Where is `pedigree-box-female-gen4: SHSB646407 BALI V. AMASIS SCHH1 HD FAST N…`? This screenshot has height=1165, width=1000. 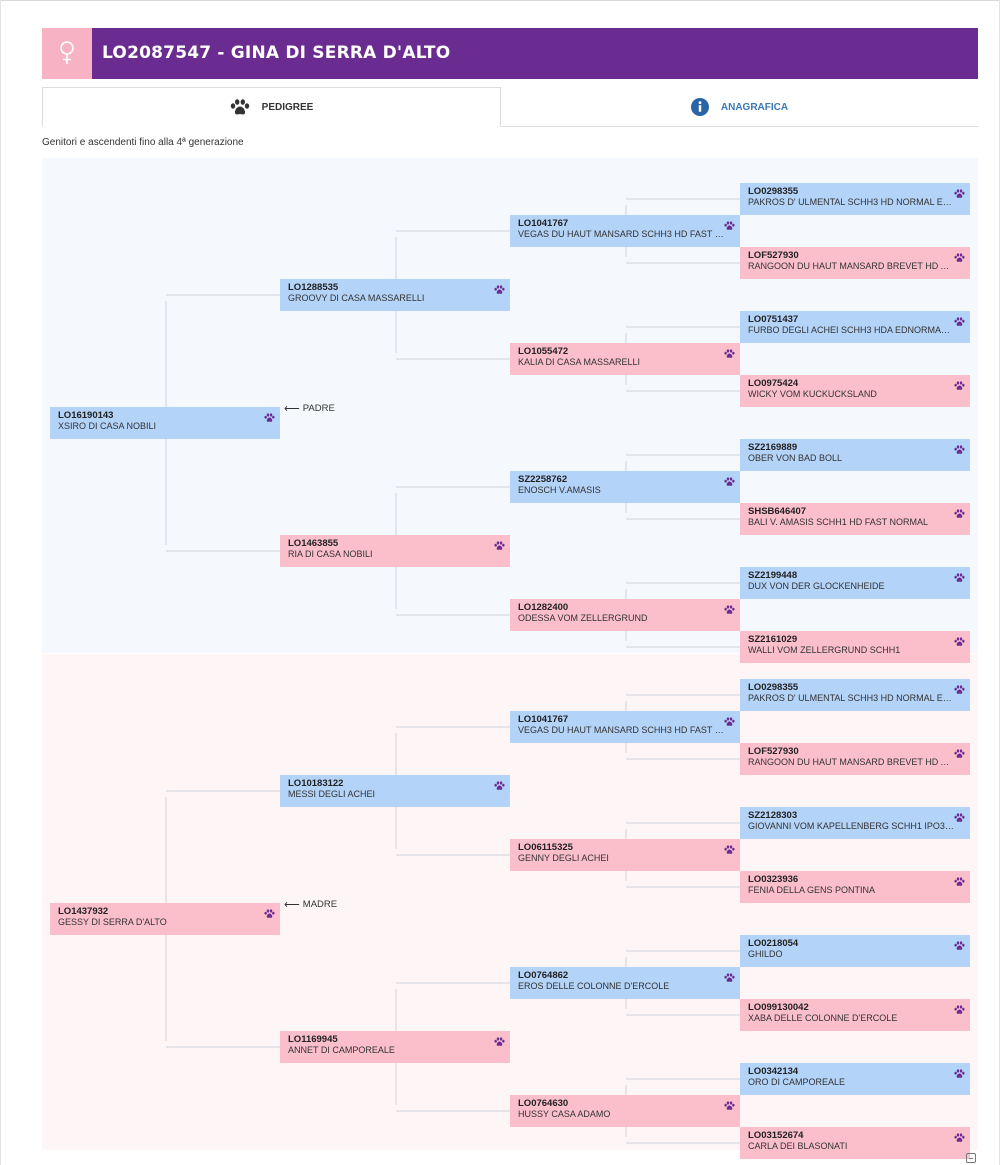
pedigree-box-female-gen4: SHSB646407 BALI V. AMASIS SCHH1 HD FAST N… is located at coordinates (855, 519).